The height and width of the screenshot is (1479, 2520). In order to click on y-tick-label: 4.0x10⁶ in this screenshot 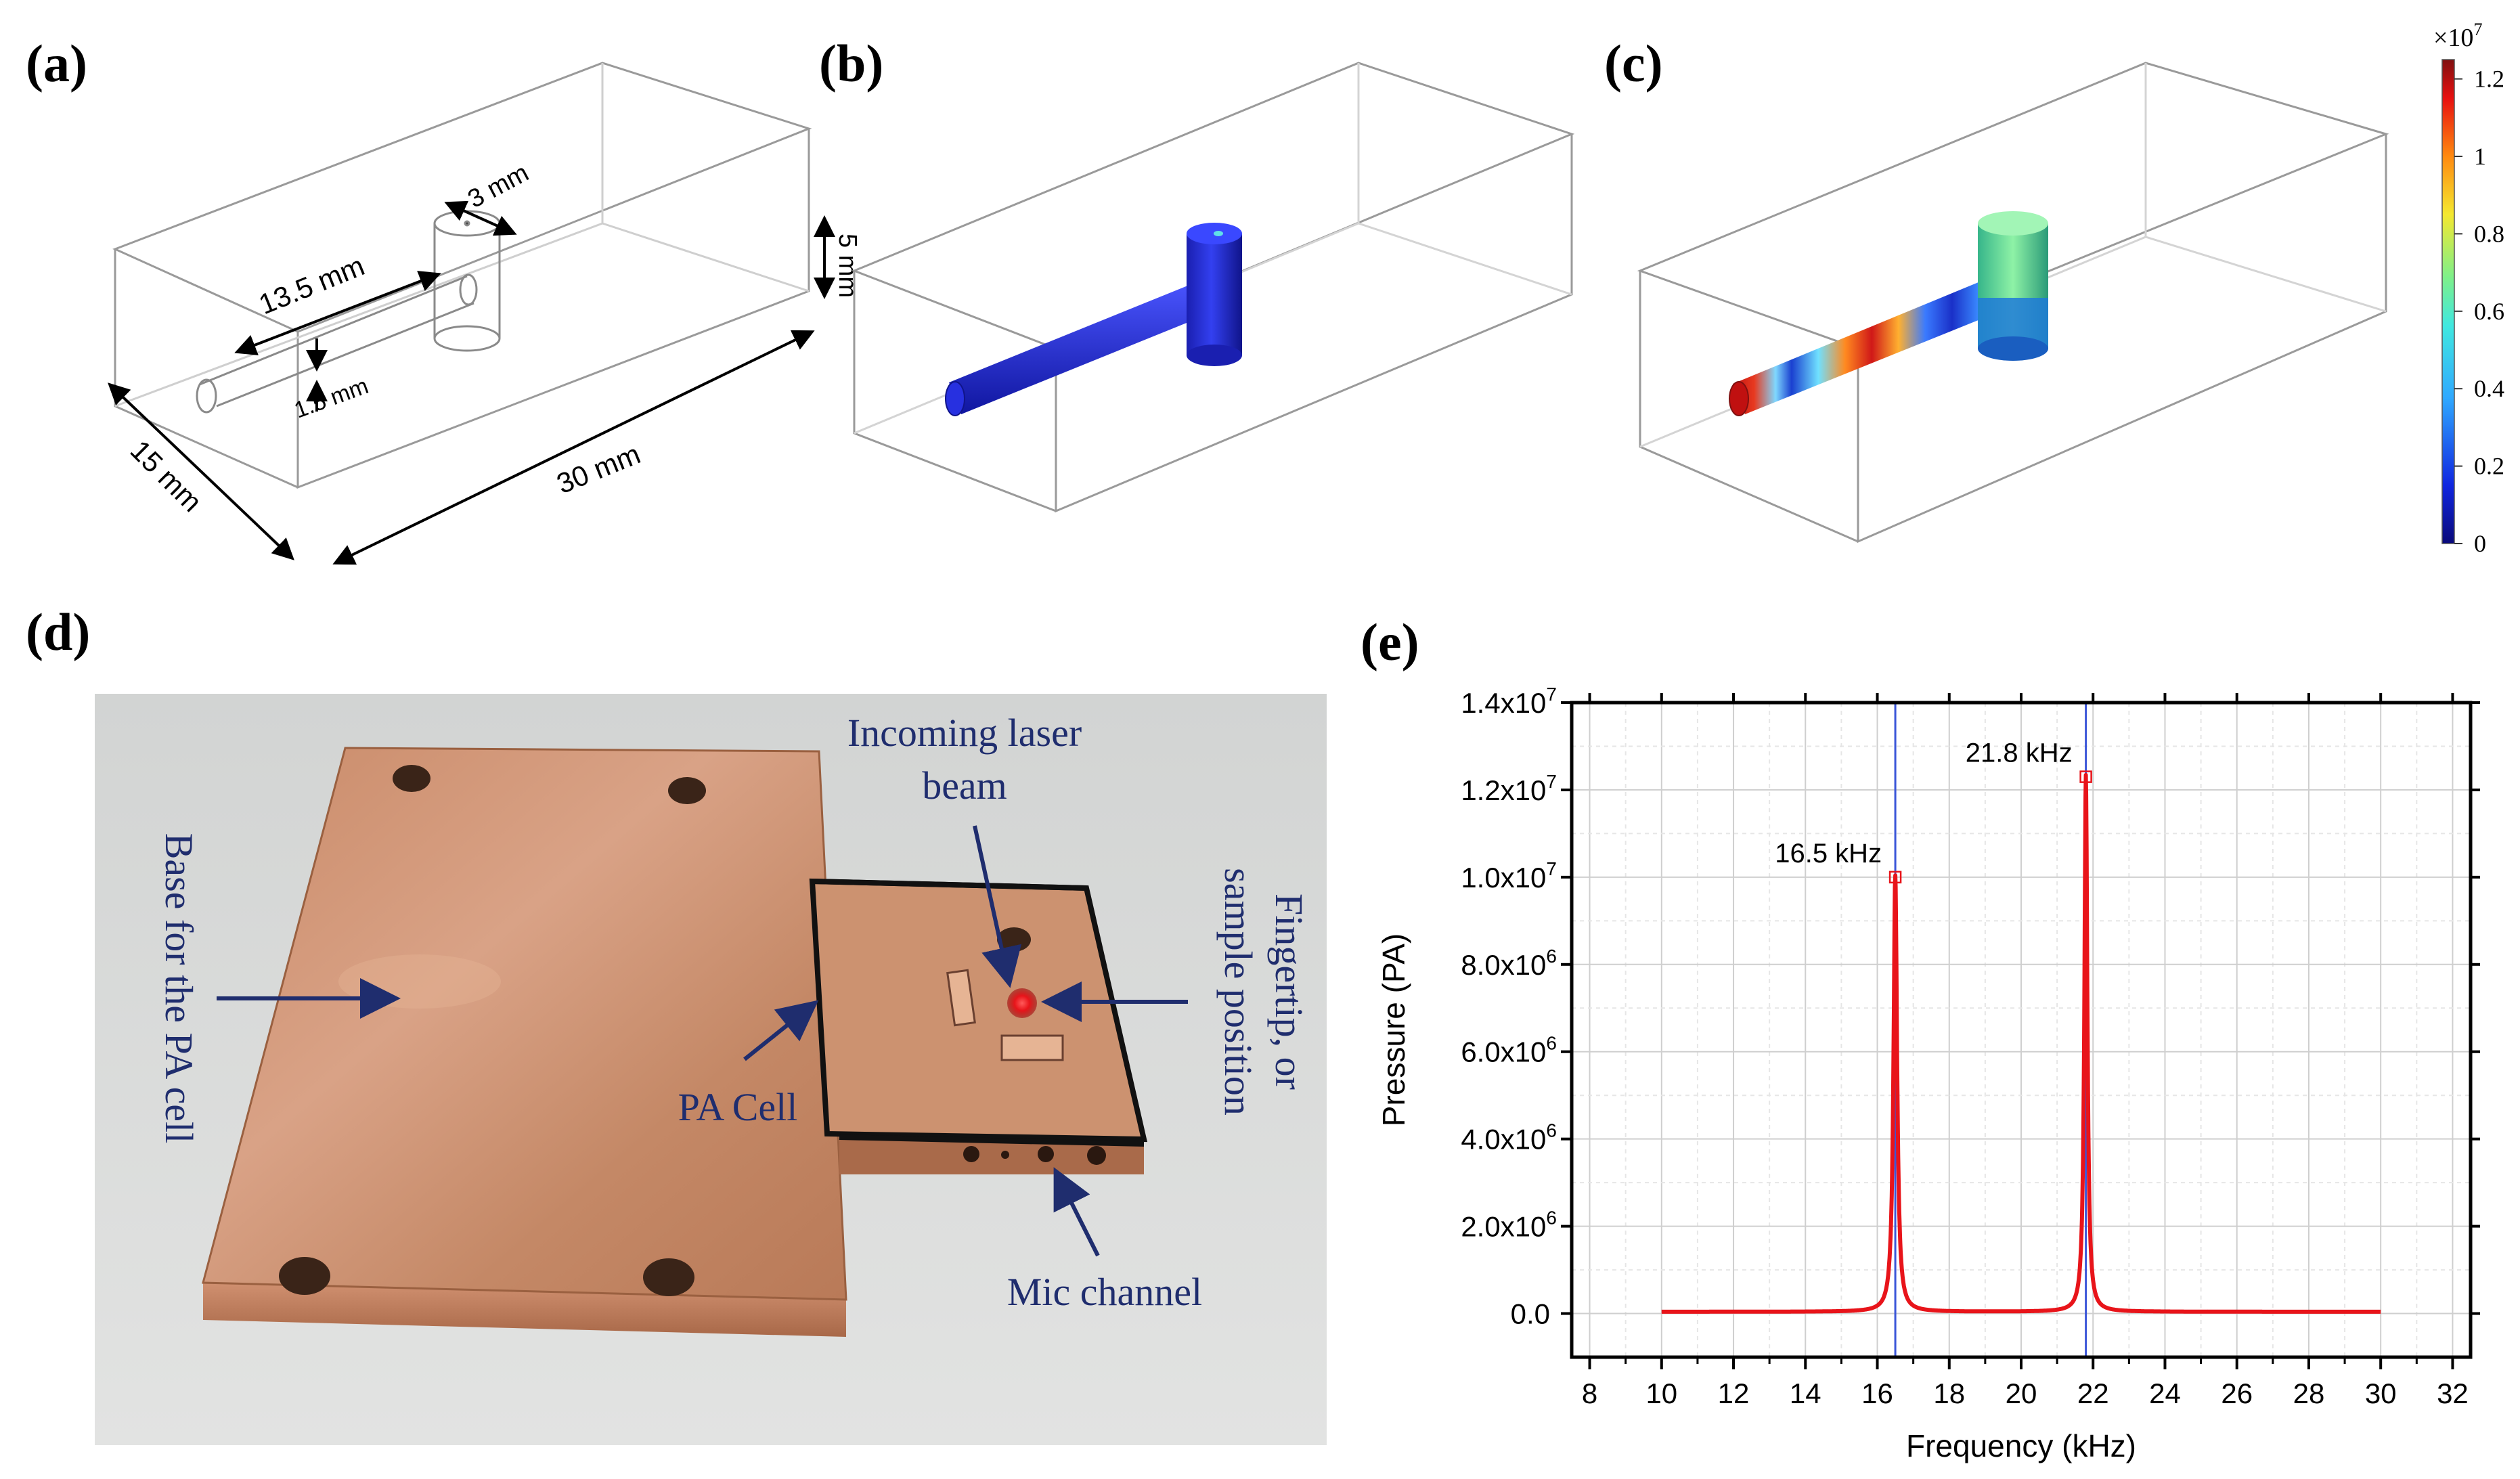, I will do `click(1509, 1137)`.